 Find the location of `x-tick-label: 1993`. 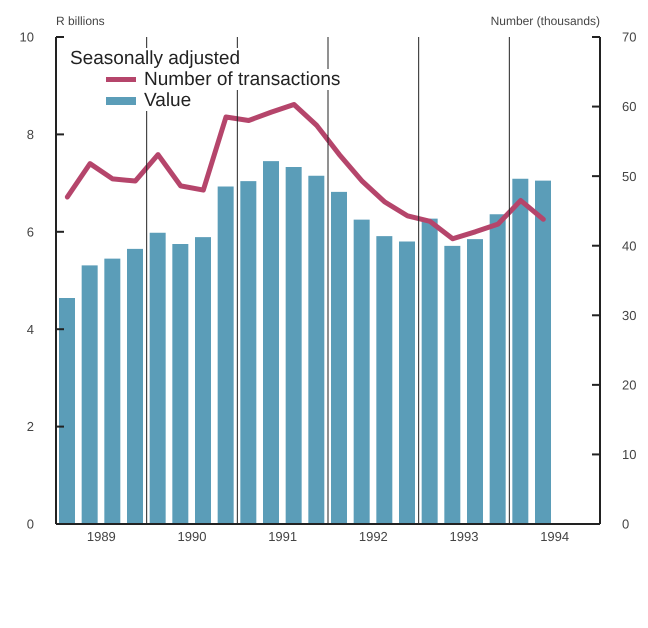

x-tick-label: 1993 is located at coordinates (464, 536).